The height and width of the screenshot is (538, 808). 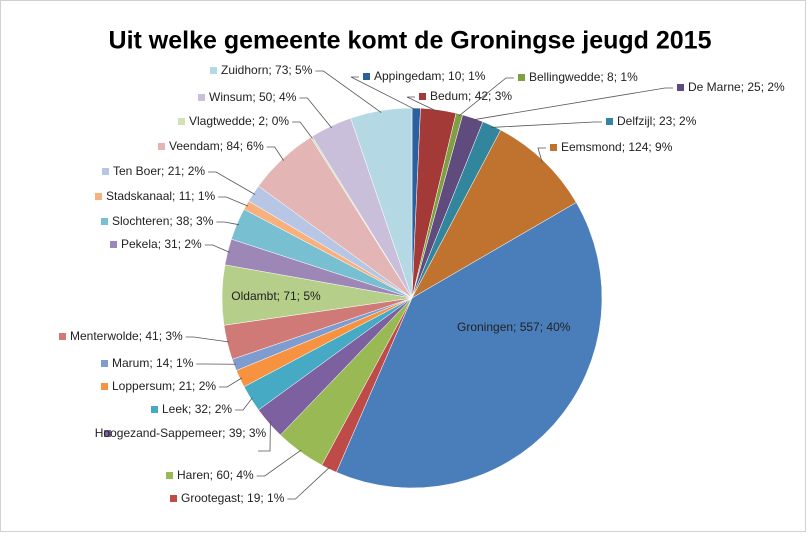 What do you see at coordinates (736, 87) in the screenshot?
I see `slice-label: De Marne; 25; 2%` at bounding box center [736, 87].